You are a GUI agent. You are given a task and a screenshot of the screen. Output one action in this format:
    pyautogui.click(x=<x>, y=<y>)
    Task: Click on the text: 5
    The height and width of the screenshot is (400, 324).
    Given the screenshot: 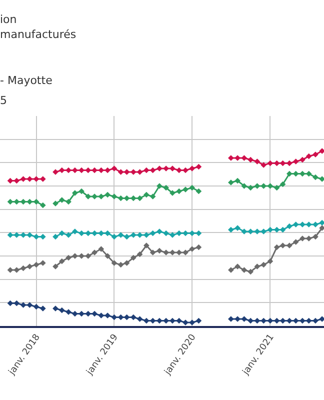 What is the action you would take?
    pyautogui.click(x=3, y=100)
    